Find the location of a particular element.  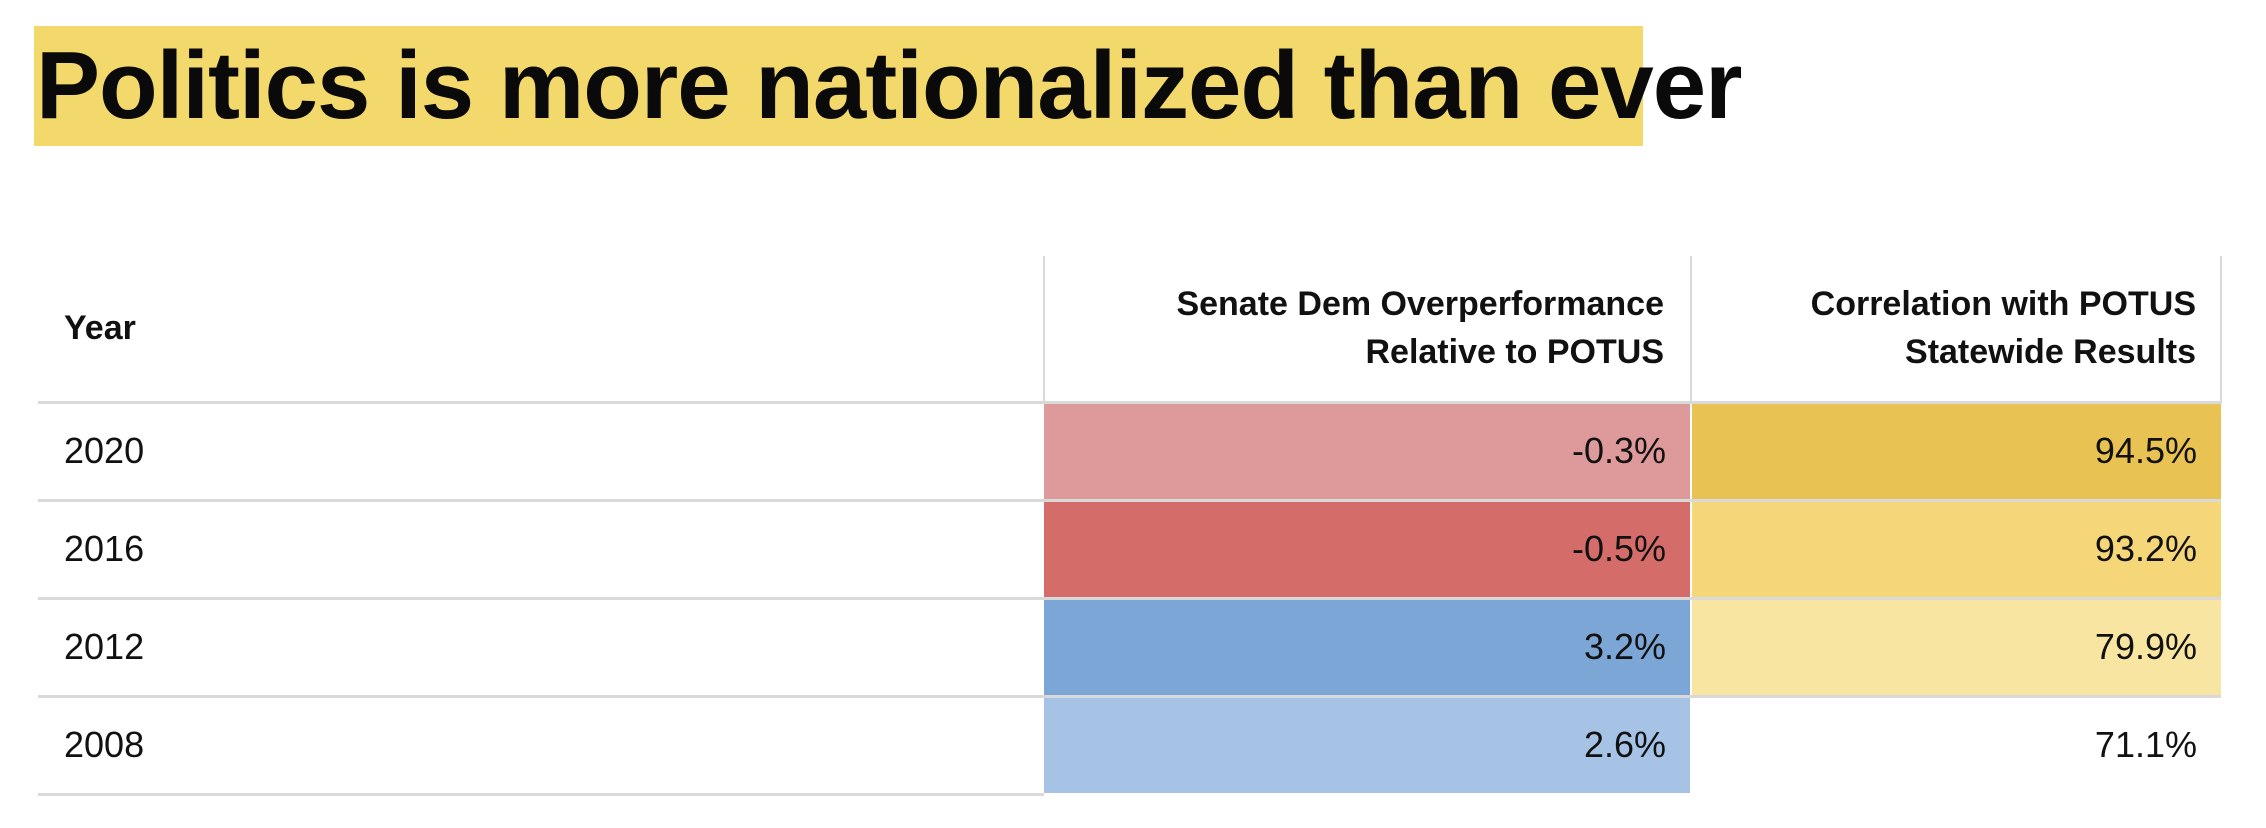

correlation-cell: 93.2% is located at coordinates (1956, 550).